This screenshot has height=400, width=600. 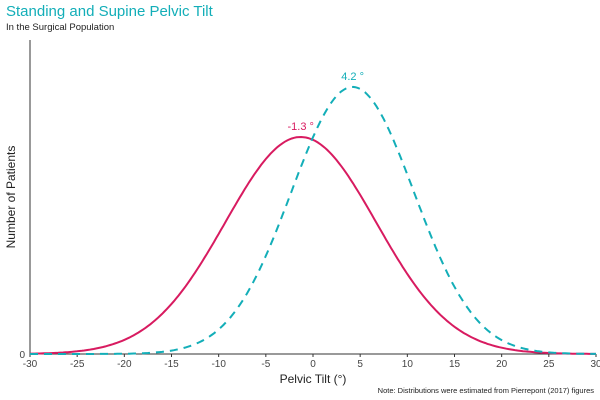 What do you see at coordinates (265, 364) in the screenshot?
I see `x-tick-label: -5` at bounding box center [265, 364].